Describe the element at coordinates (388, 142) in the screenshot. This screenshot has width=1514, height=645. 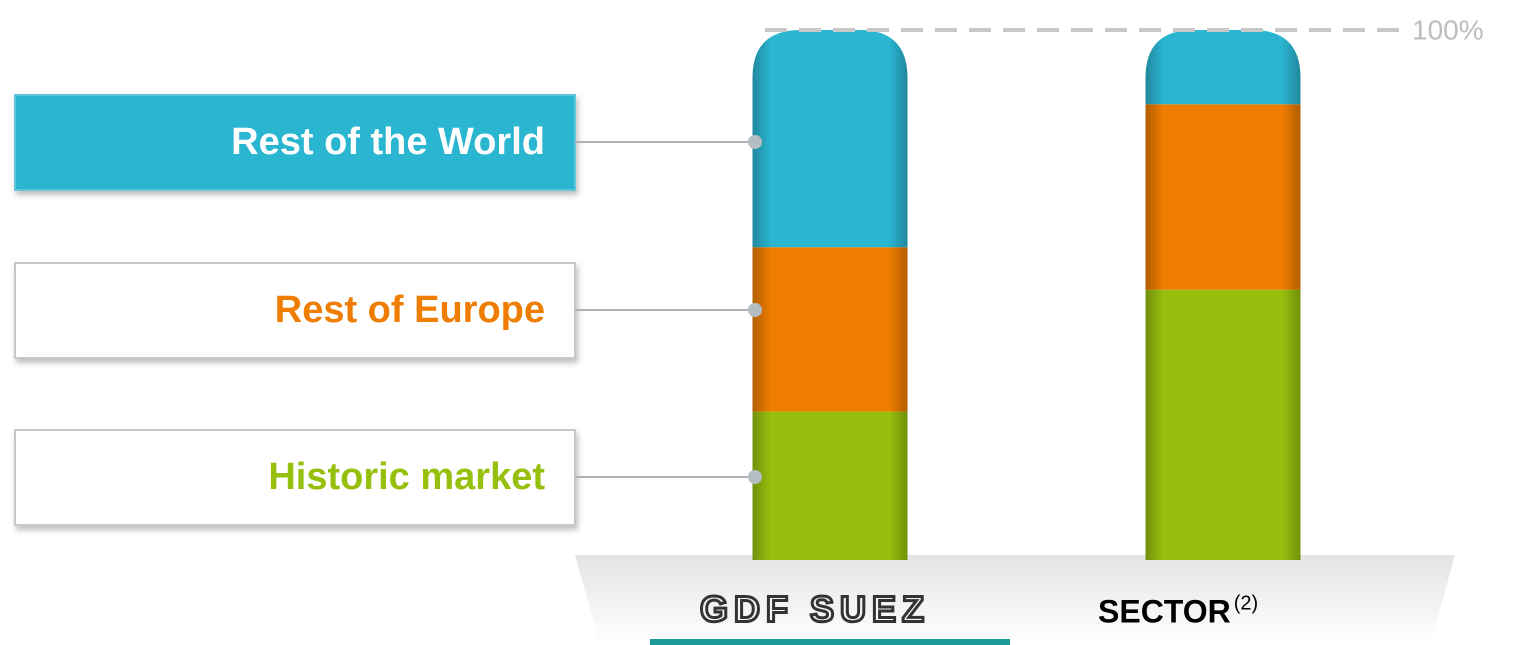
I see `legend-label: Rest of the World` at that location.